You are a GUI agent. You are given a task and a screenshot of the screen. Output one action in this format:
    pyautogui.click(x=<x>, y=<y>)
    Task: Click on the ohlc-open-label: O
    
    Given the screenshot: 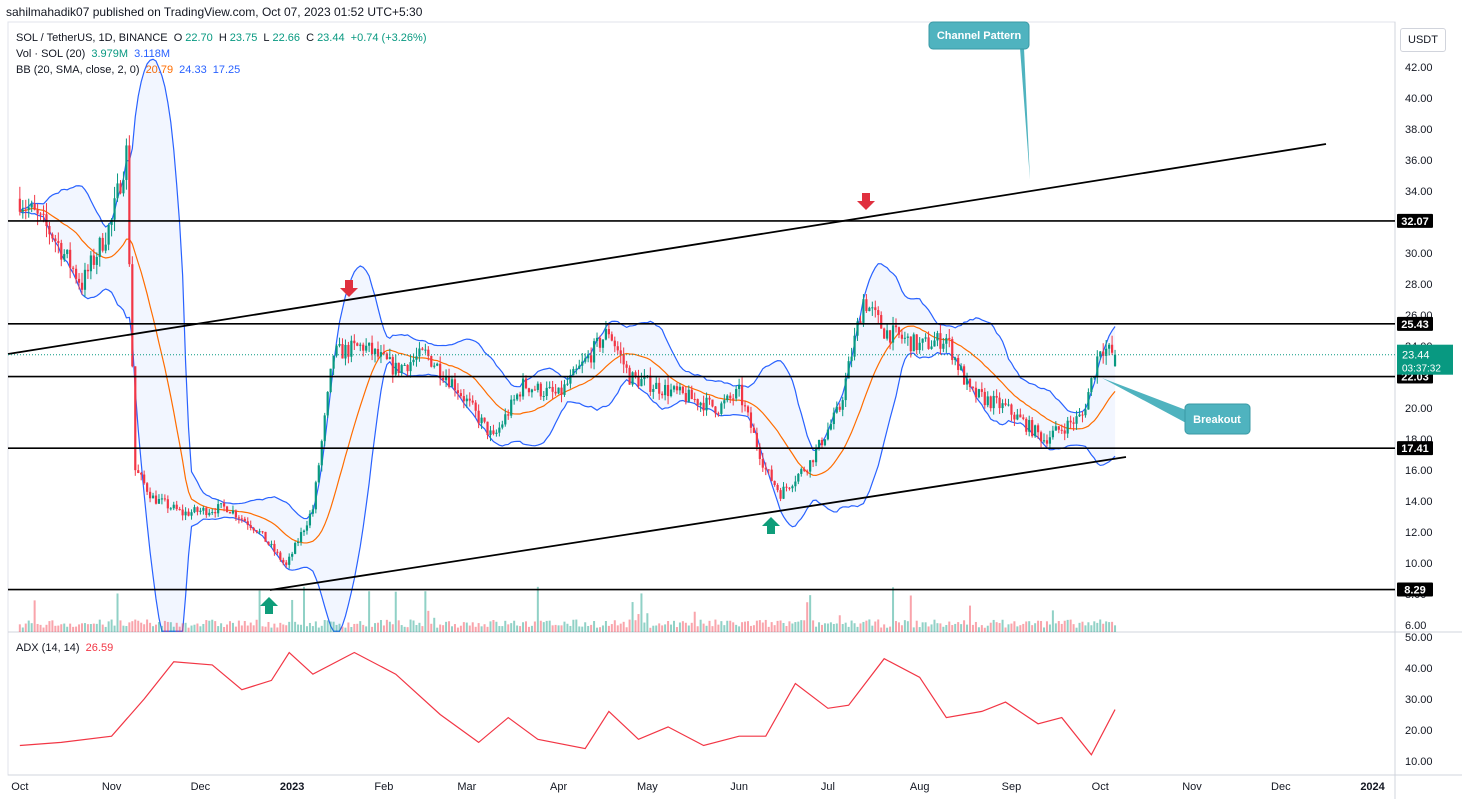 What is the action you would take?
    pyautogui.click(x=178, y=38)
    